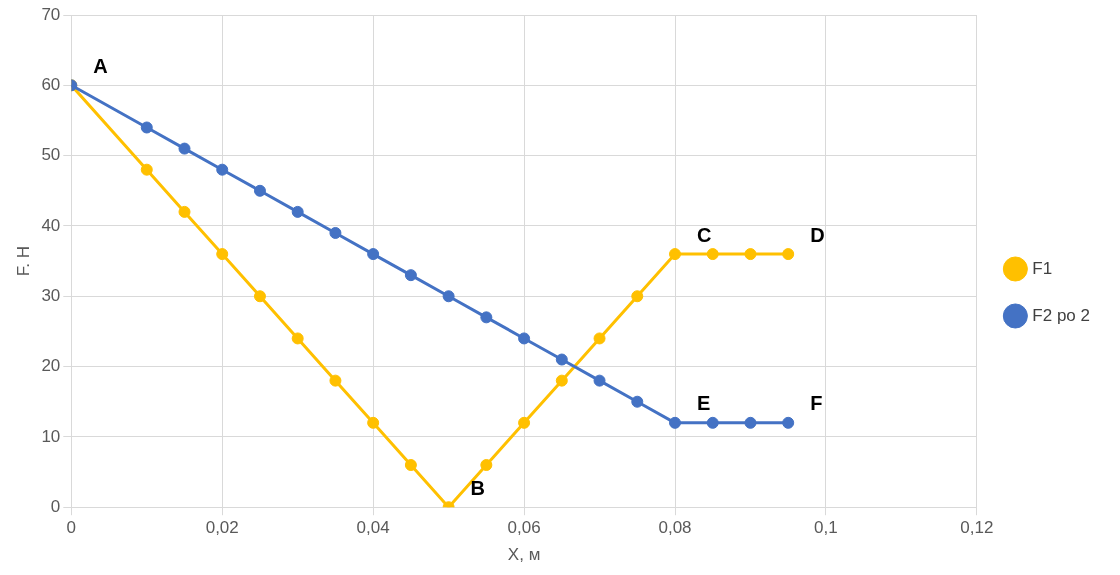 Image resolution: width=1120 pixels, height=575 pixels. I want to click on y-tick-label: 30, so click(51, 295).